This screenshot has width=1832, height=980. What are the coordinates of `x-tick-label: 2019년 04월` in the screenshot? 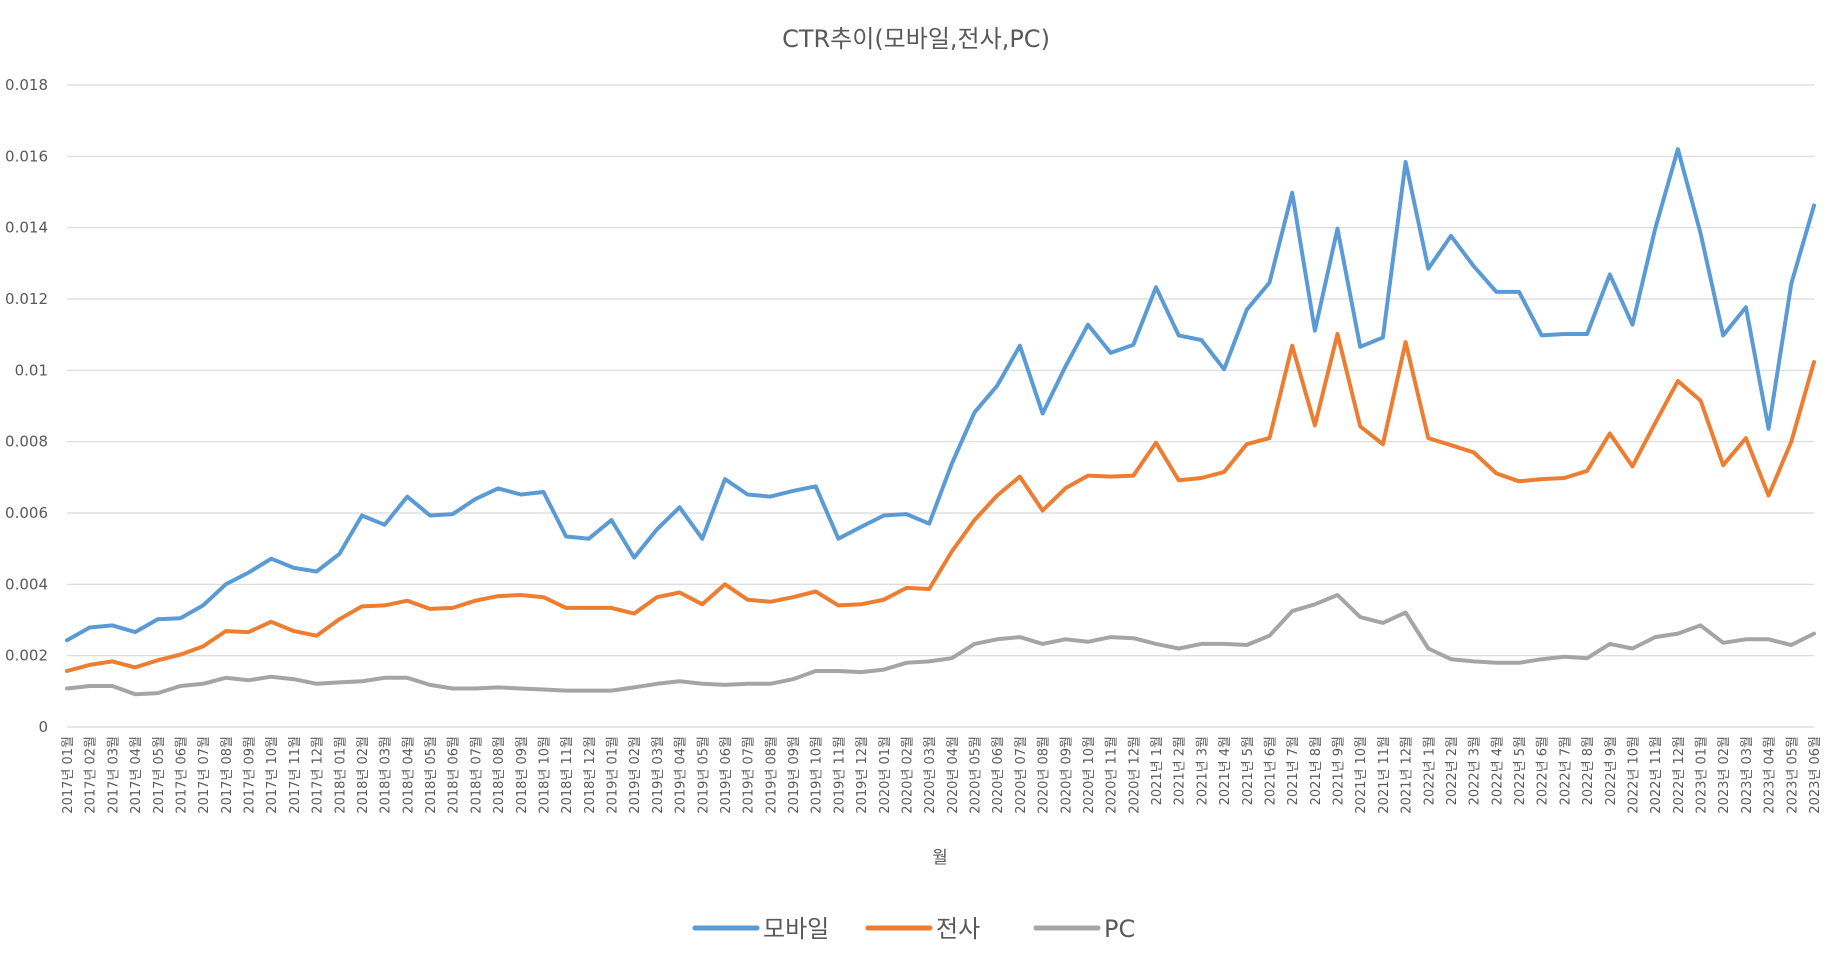 It's located at (681, 775).